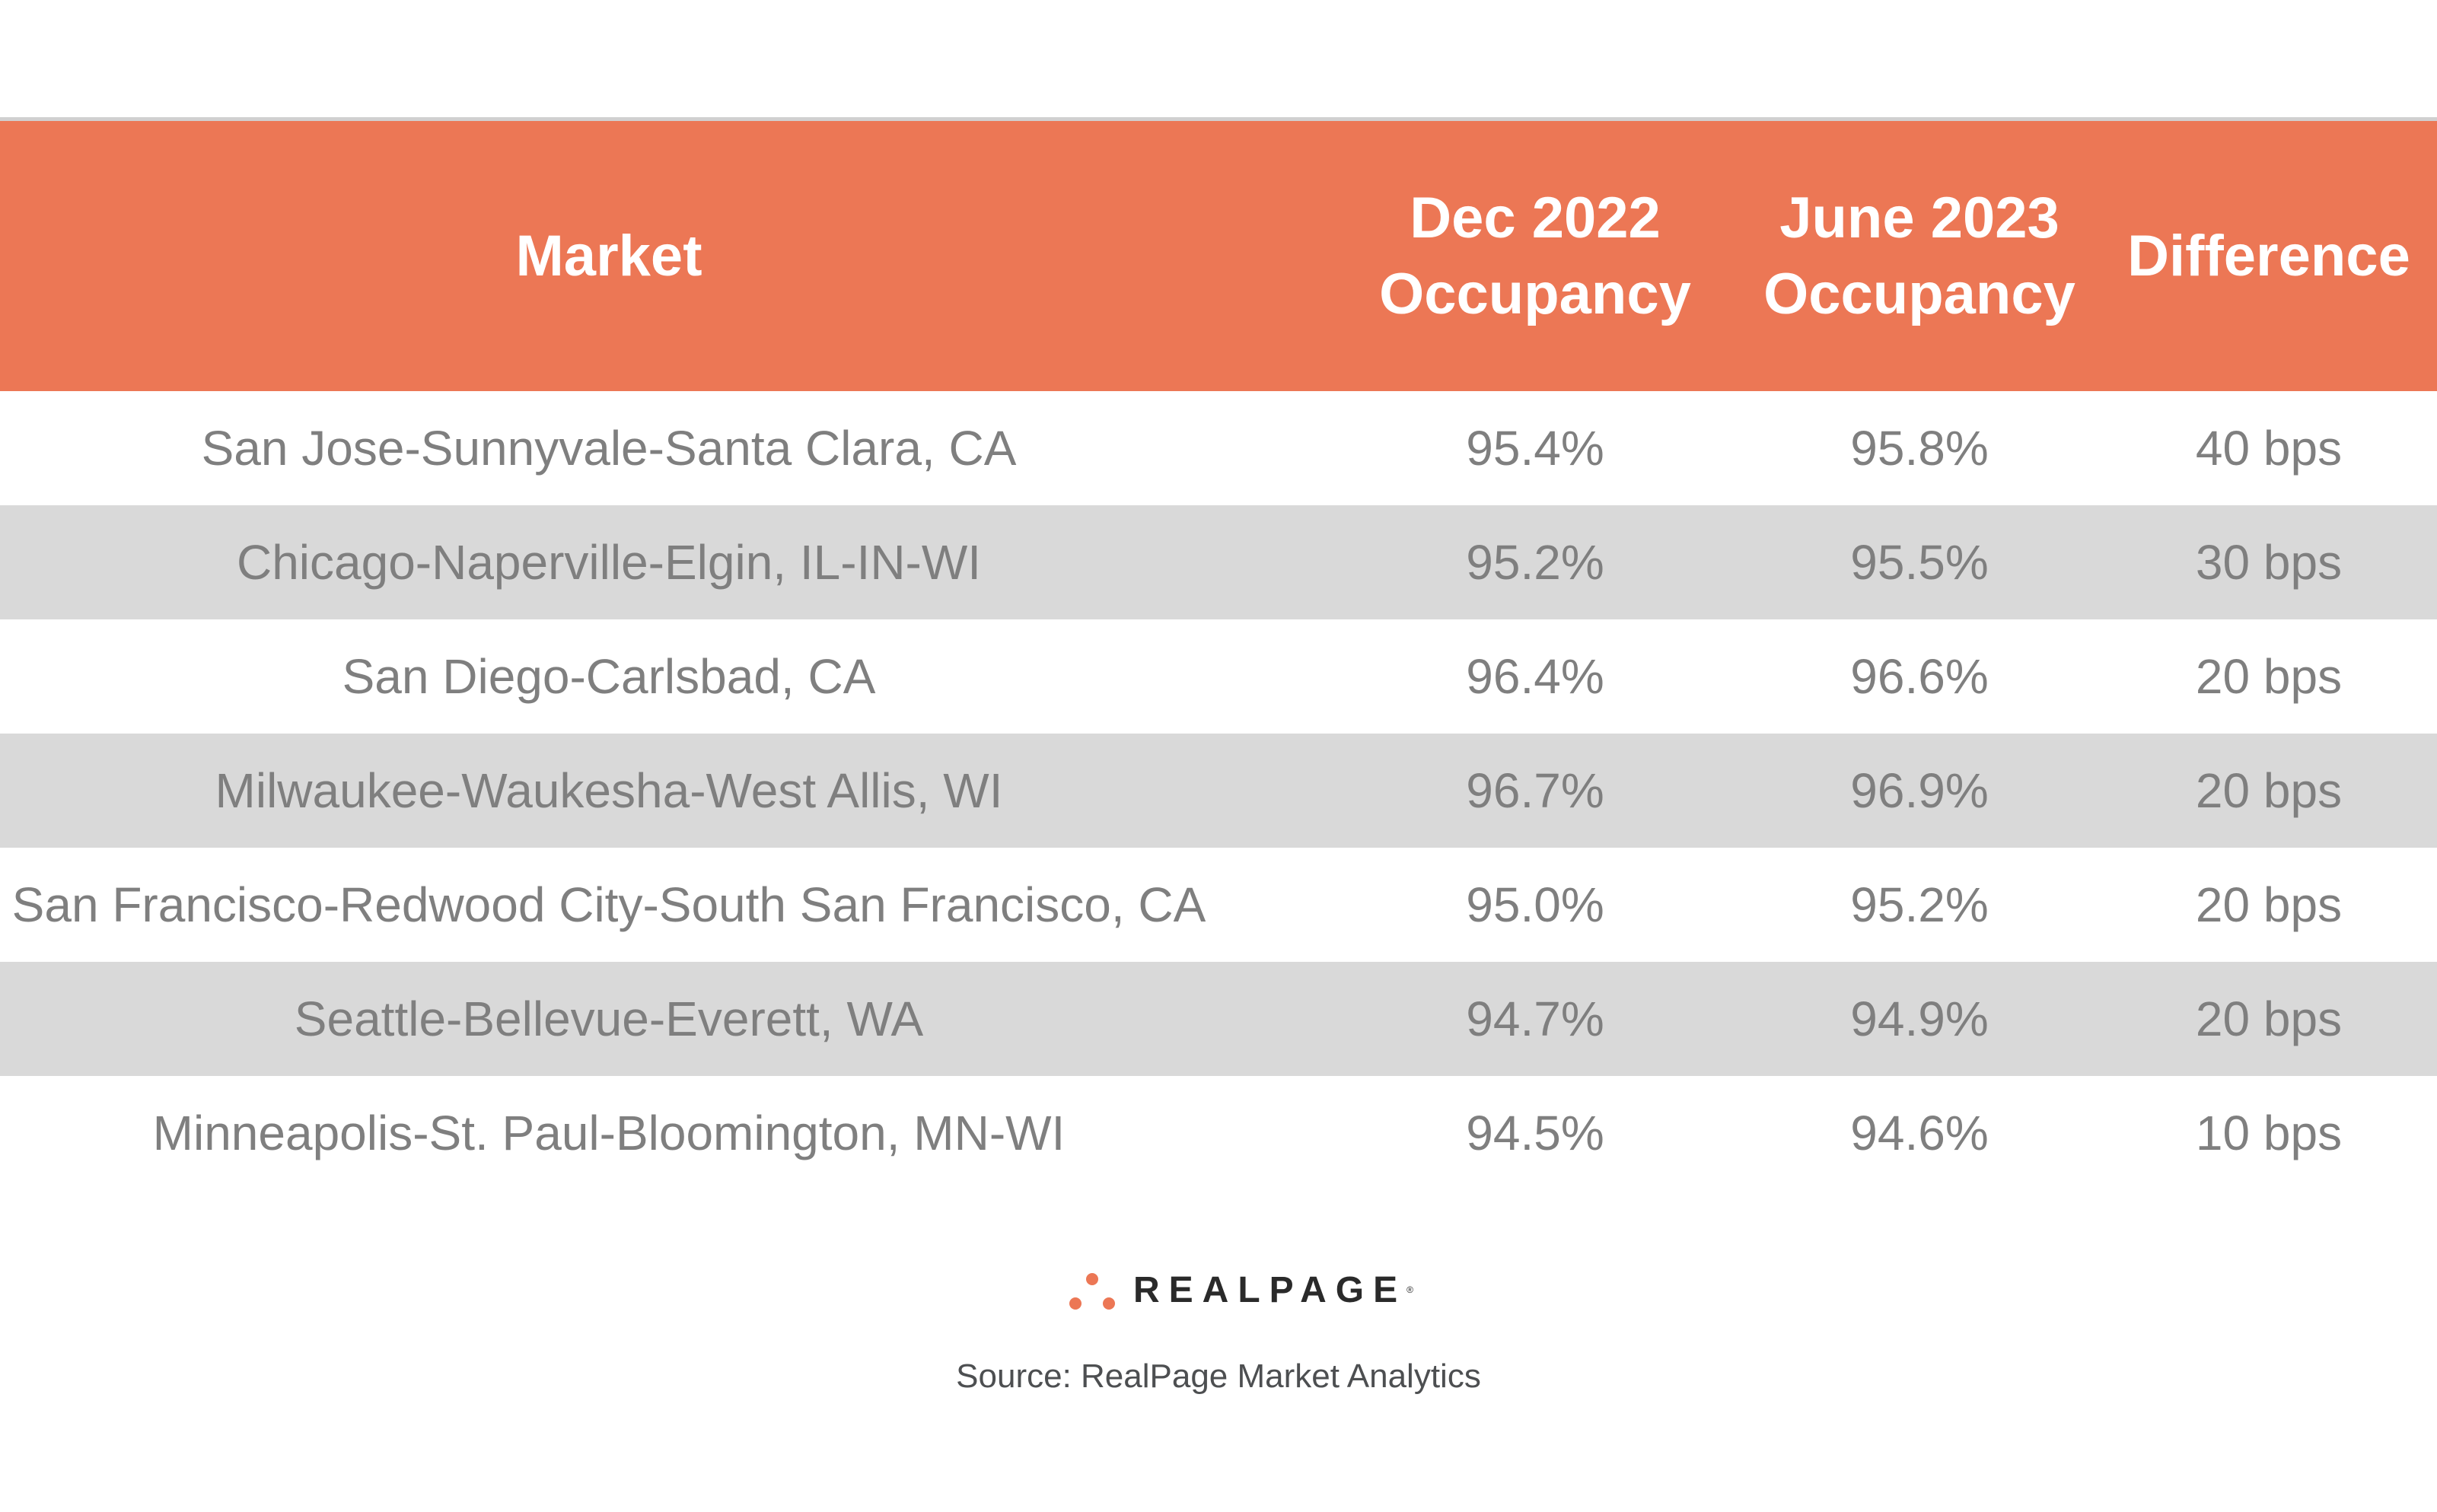 The height and width of the screenshot is (1512, 2437). What do you see at coordinates (1218, 119) in the screenshot?
I see `top-divider` at bounding box center [1218, 119].